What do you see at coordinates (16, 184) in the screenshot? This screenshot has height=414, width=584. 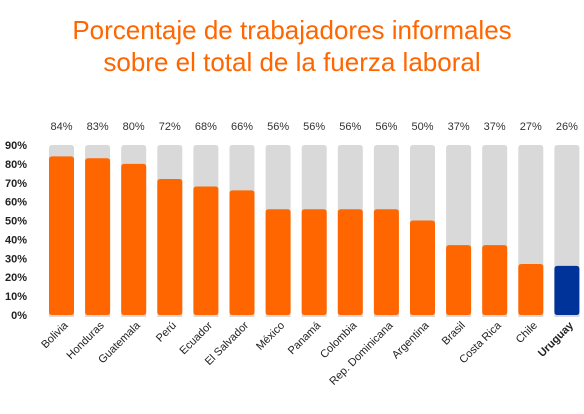 I see `y-tick-label: 70%` at bounding box center [16, 184].